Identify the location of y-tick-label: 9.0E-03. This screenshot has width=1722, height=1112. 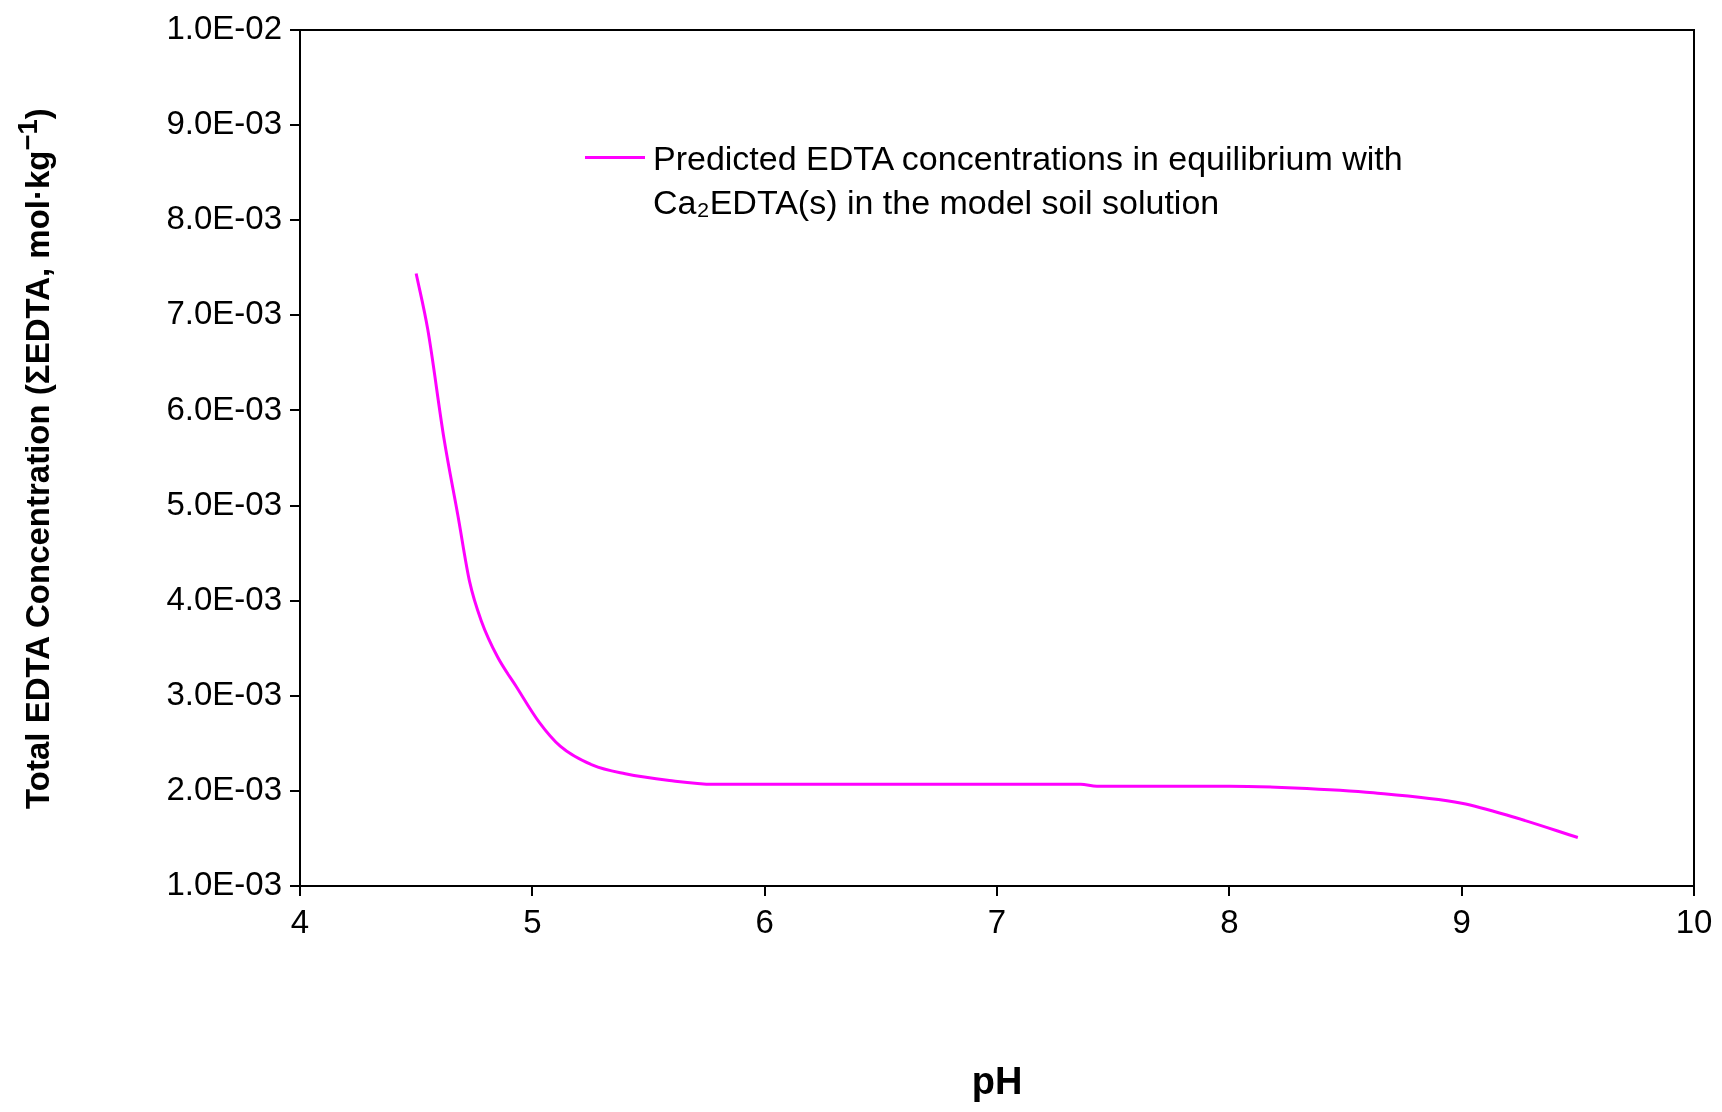
(224, 123).